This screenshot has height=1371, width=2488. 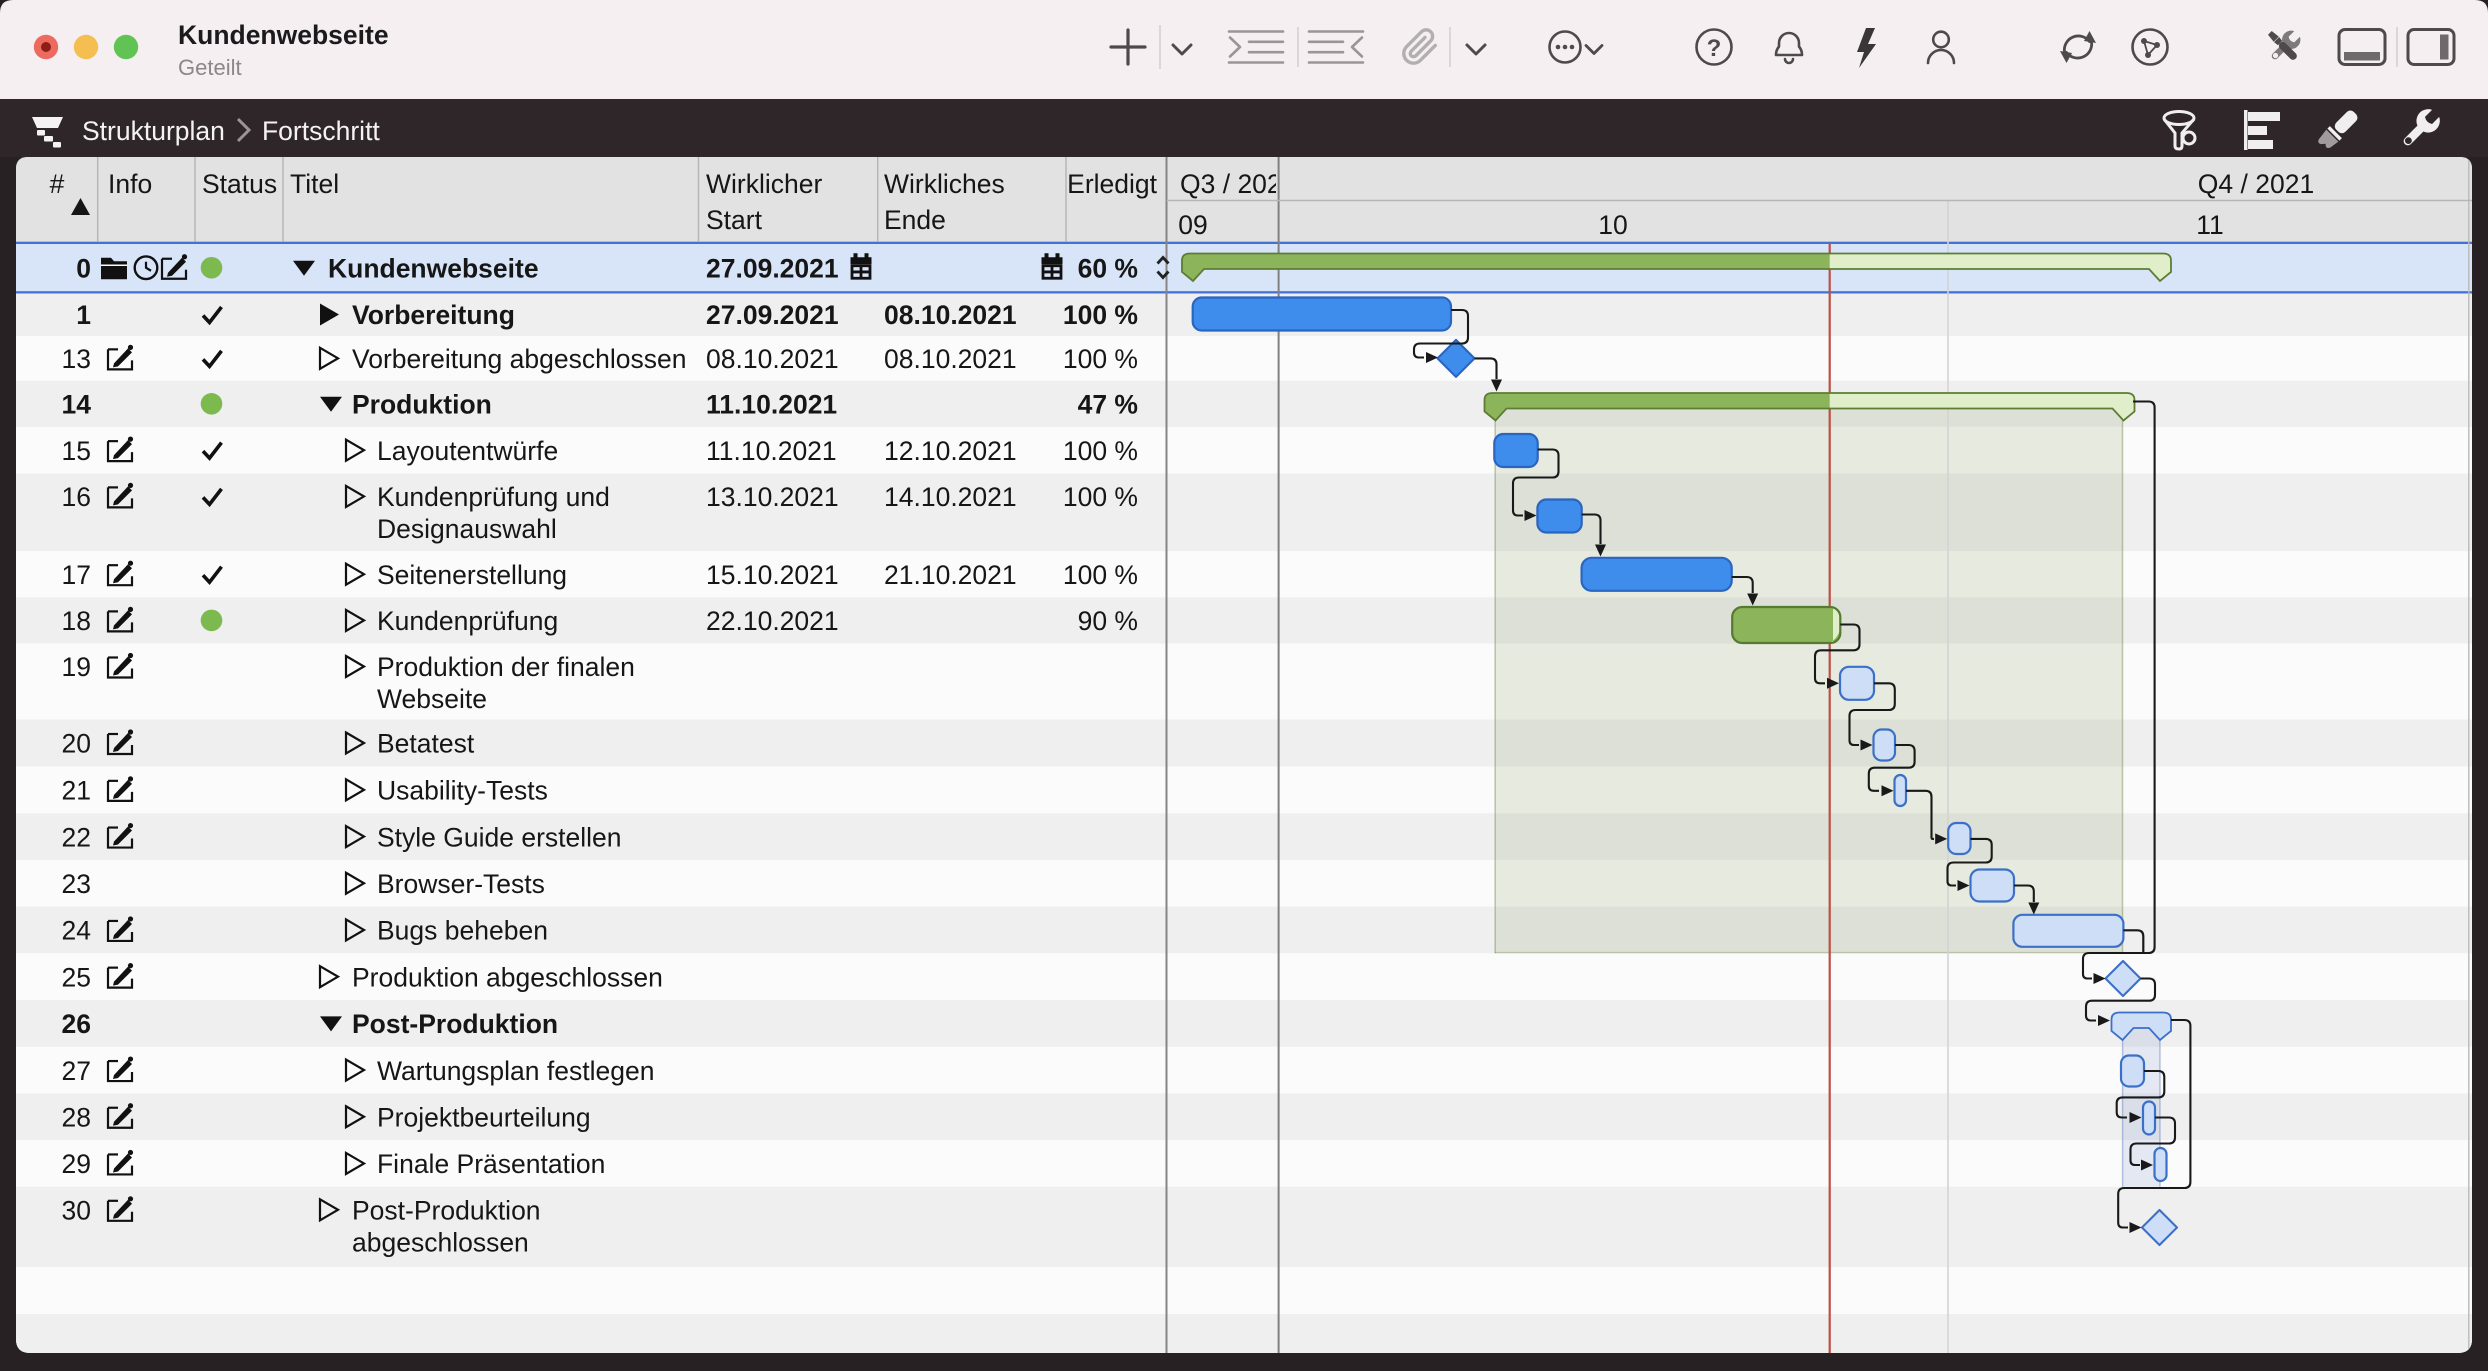 What do you see at coordinates (239, 184) in the screenshot?
I see `svg-text: Status` at bounding box center [239, 184].